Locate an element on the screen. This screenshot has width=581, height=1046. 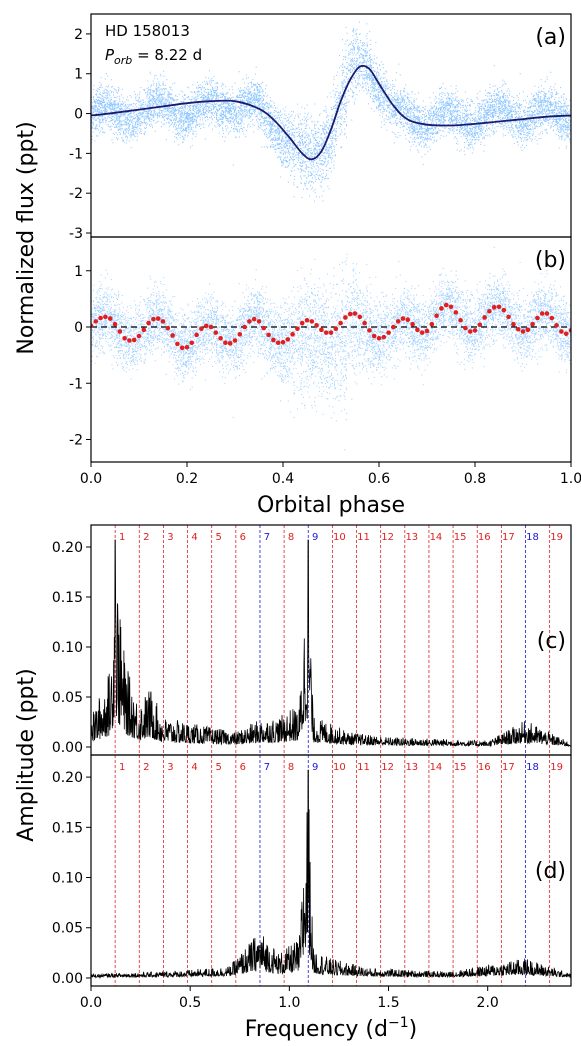
panel-a-porb: Porb = 8.22 d is located at coordinates (153, 56).